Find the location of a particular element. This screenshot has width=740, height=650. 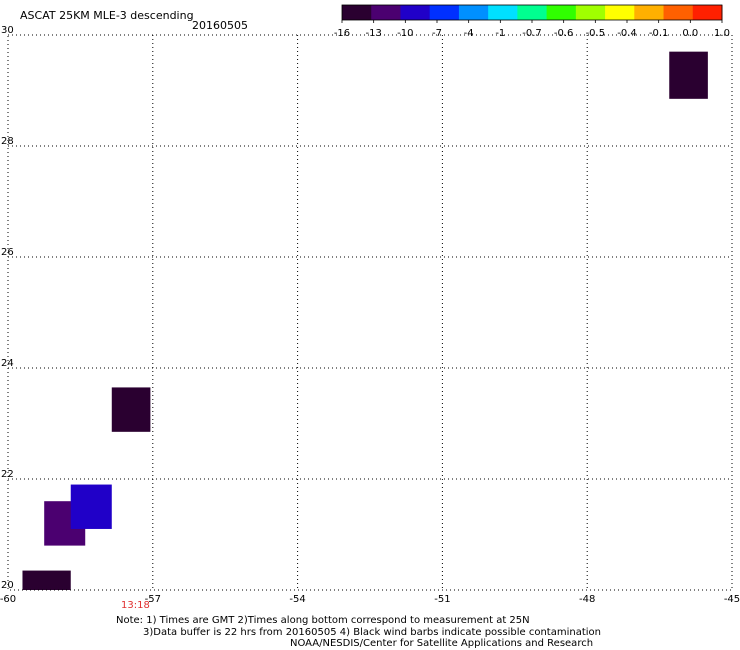

colorbar-label: -1 is located at coordinates (500, 33).